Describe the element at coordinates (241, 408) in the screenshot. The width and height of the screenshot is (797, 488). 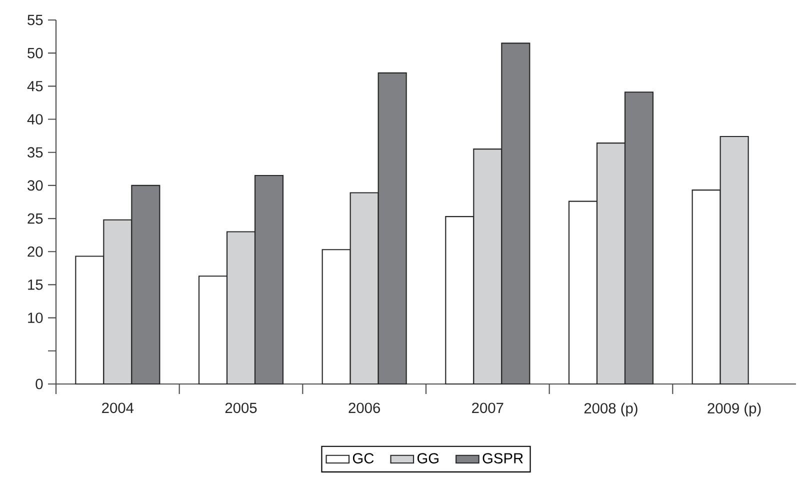
I see `x-tick-label: 2005` at that location.